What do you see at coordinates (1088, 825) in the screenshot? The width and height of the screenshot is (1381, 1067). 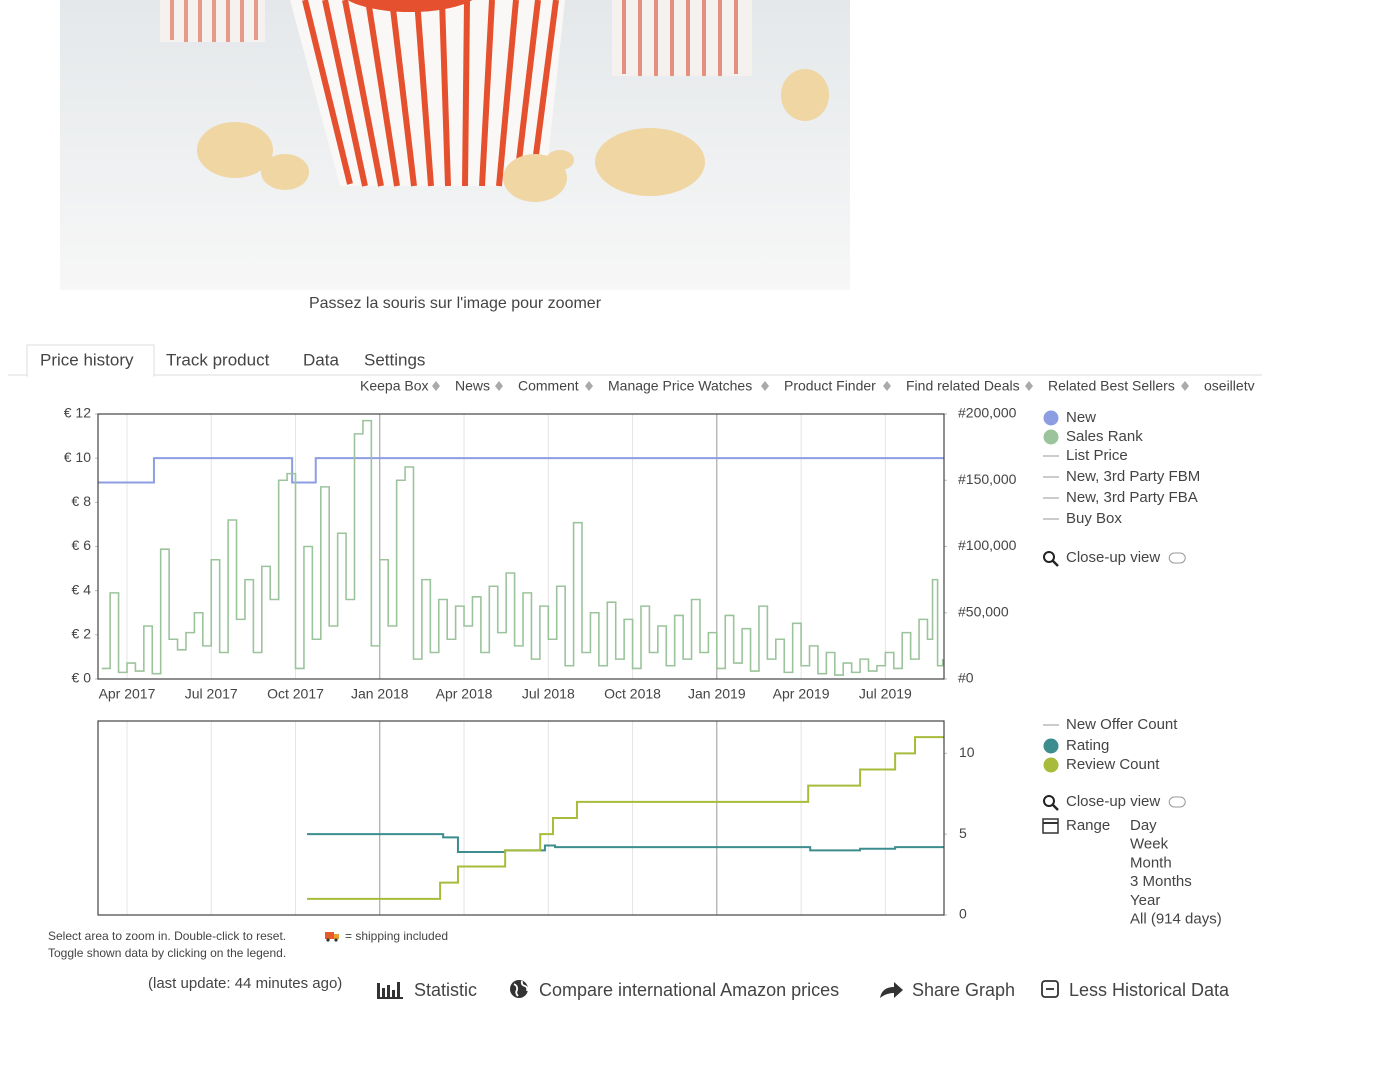 I see `range-label: Range` at bounding box center [1088, 825].